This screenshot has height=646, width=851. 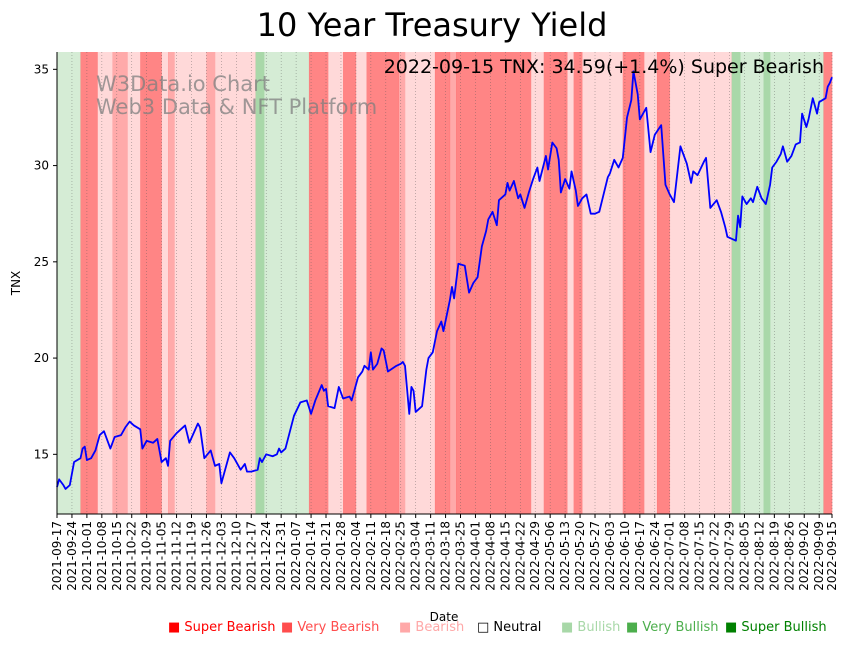 What do you see at coordinates (147, 556) in the screenshot?
I see `x-tick-label: 2021-10-29` at bounding box center [147, 556].